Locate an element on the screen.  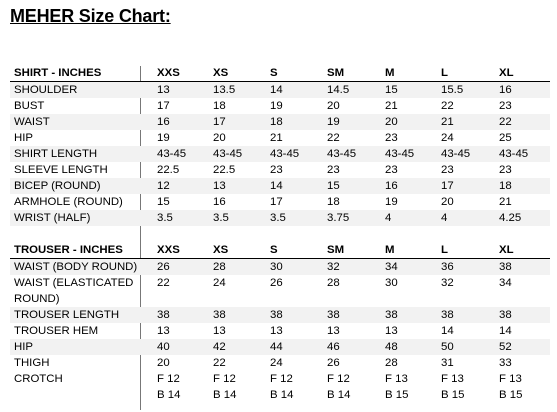
table-row: TROUSER LENGTH 38 38 38 38 38 38 38 is located at coordinates (280, 315).